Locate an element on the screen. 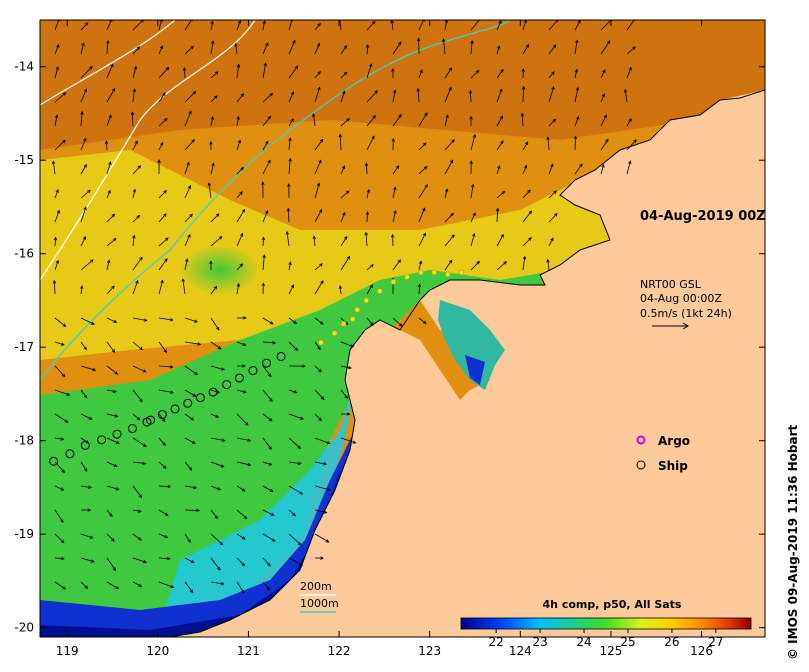  y-tick-label: -14 is located at coordinates (24, 67).